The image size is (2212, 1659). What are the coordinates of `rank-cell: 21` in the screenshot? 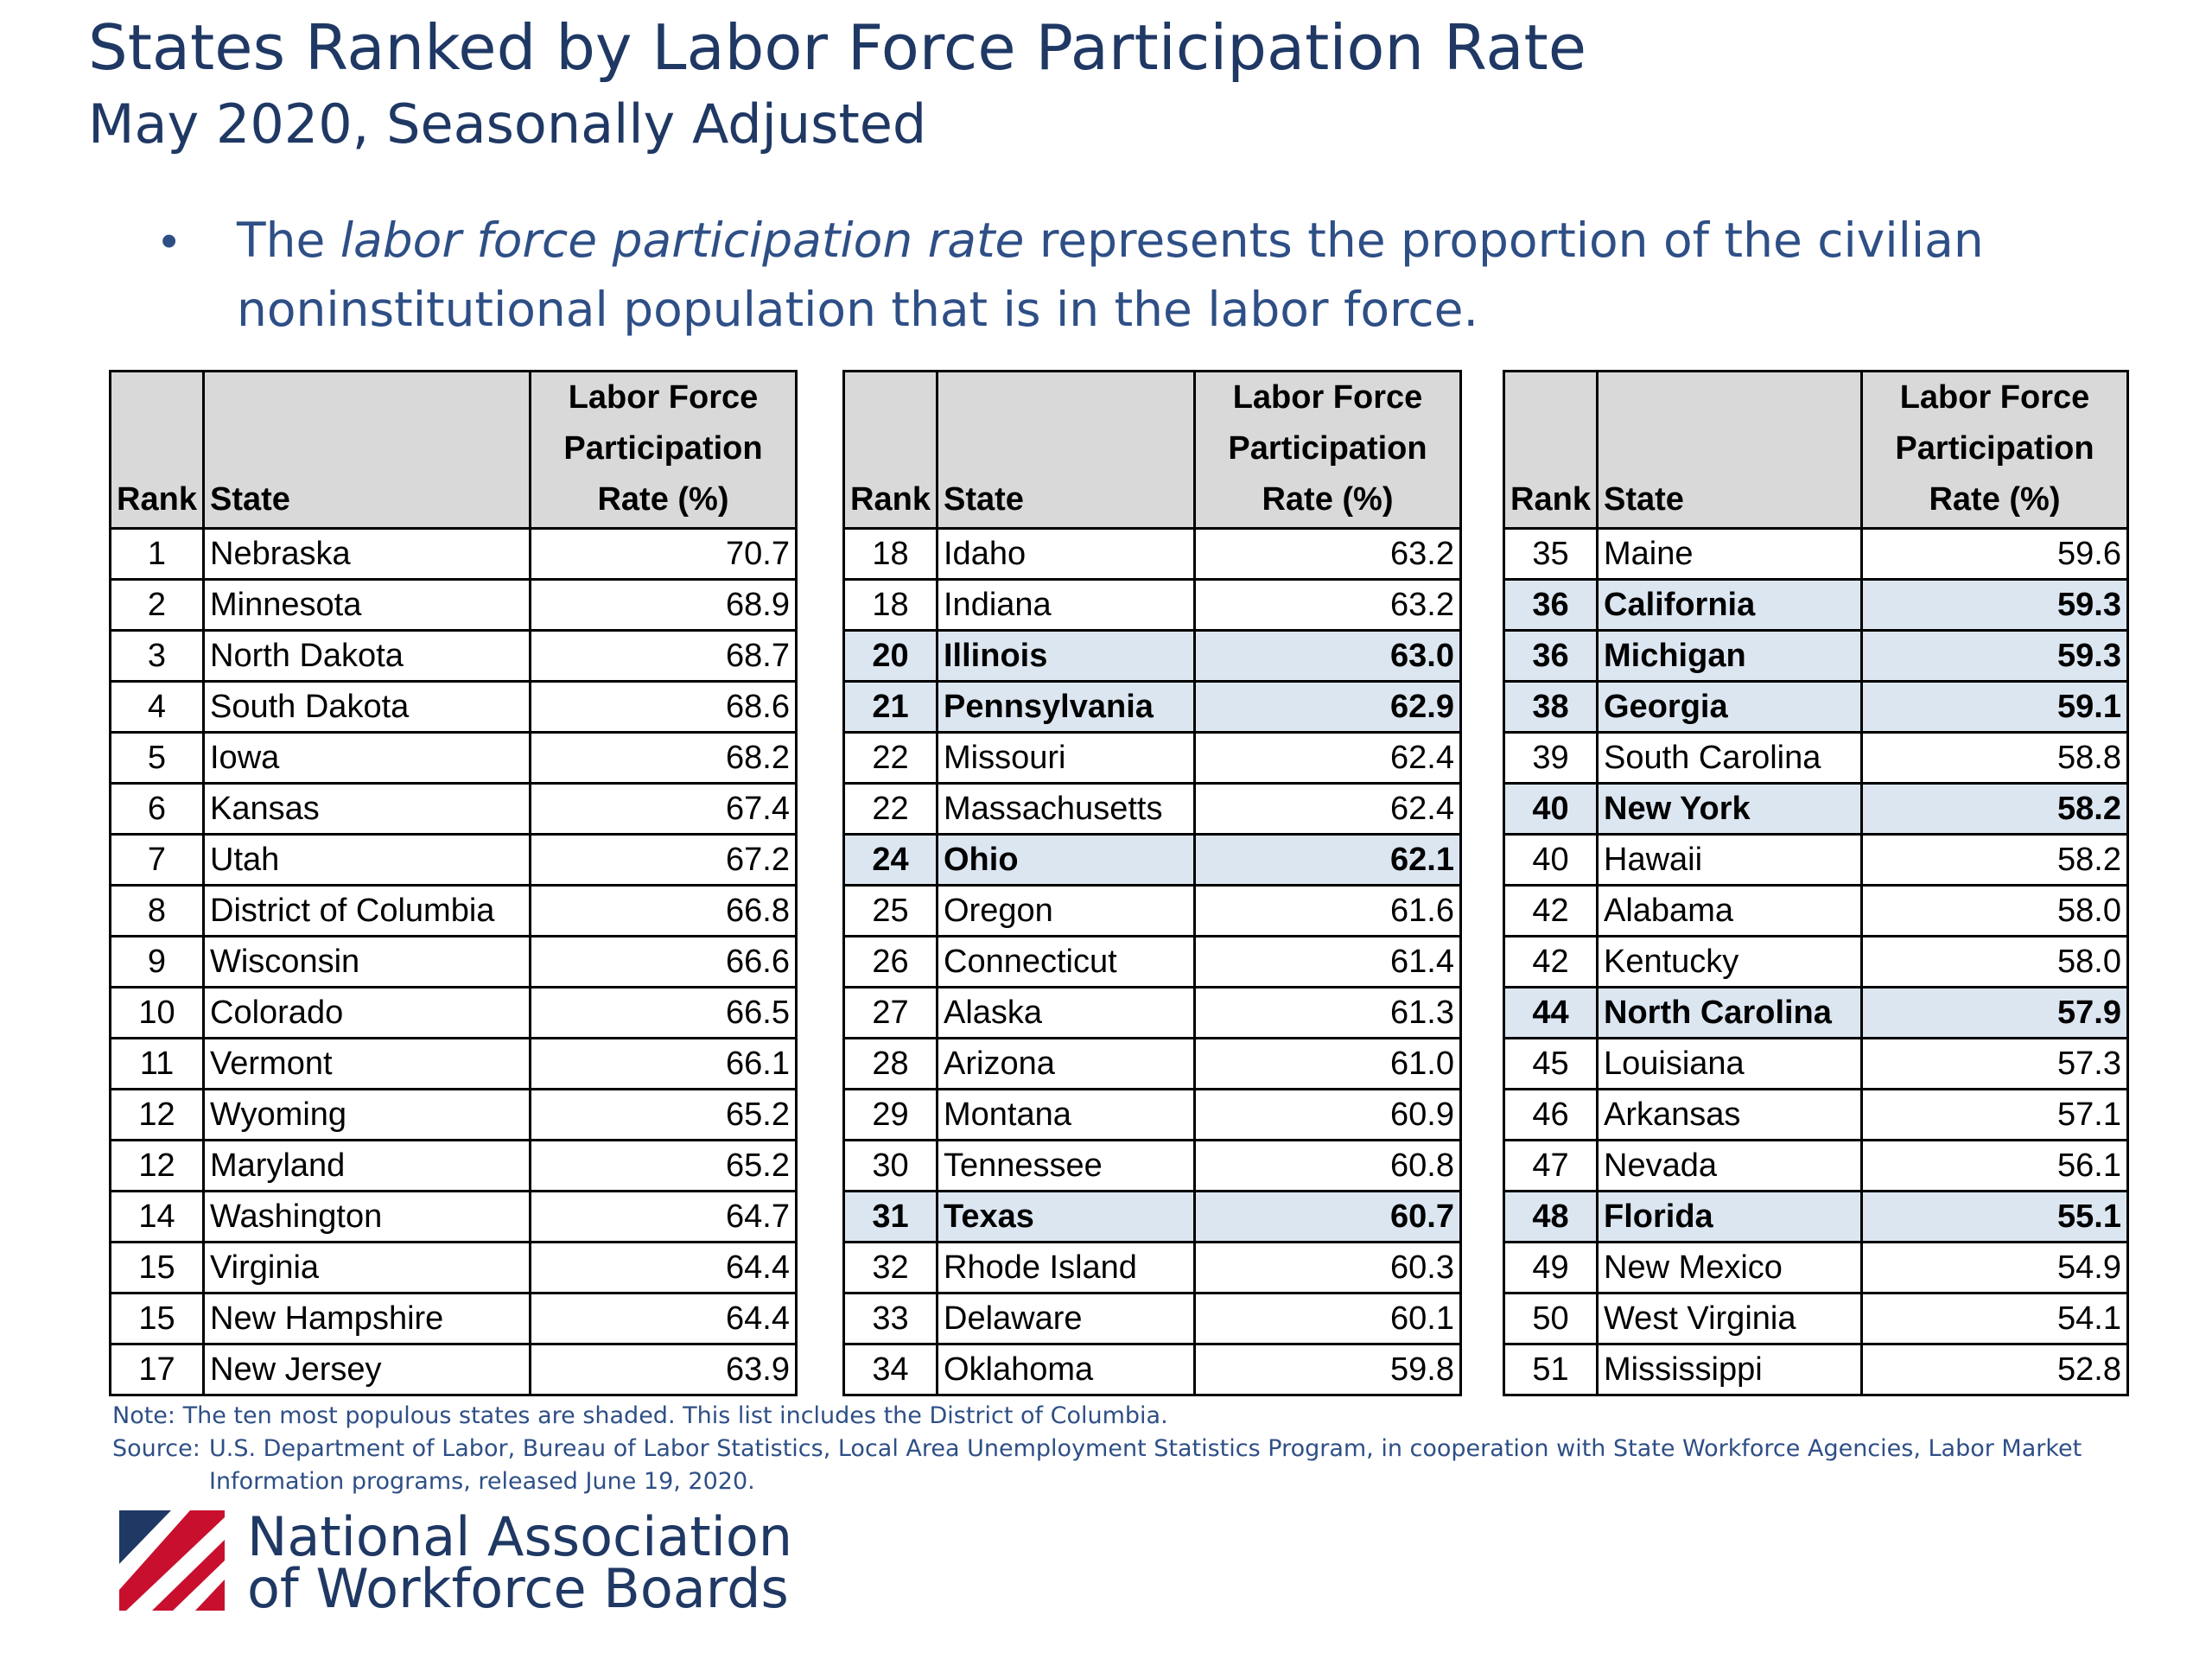 It's located at (890, 707).